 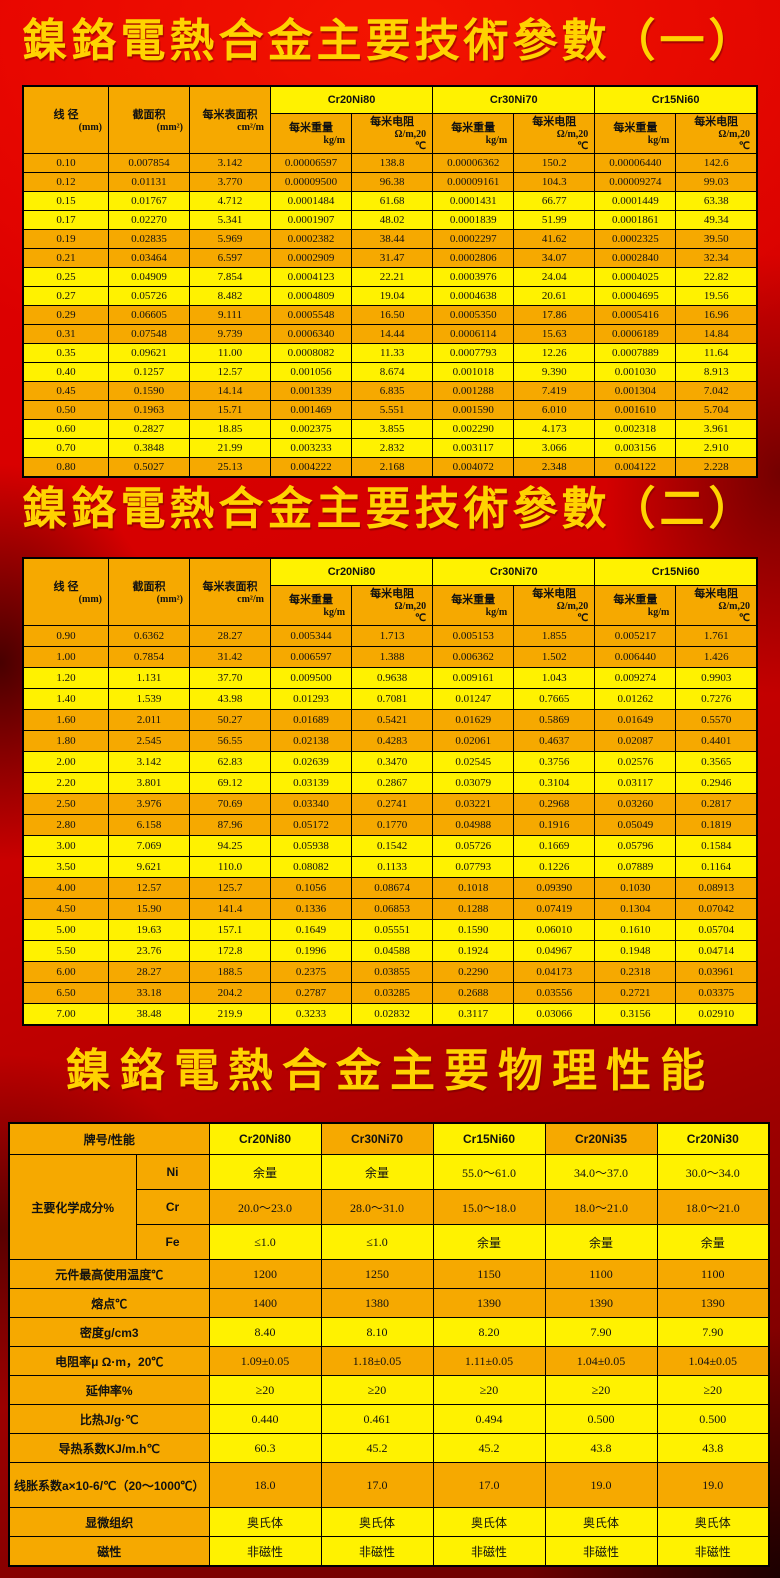 What do you see at coordinates (635, 448) in the screenshot?
I see `param-cell: 0.003156` at bounding box center [635, 448].